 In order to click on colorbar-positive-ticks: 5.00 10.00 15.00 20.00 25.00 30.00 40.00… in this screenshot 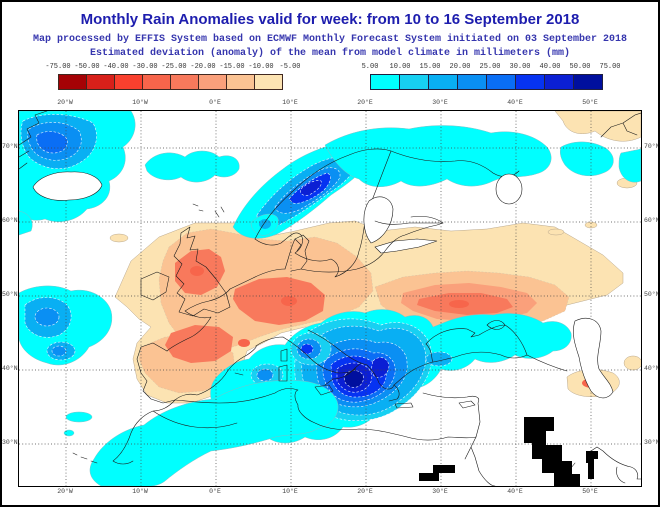, I will do `click(491, 68)`.